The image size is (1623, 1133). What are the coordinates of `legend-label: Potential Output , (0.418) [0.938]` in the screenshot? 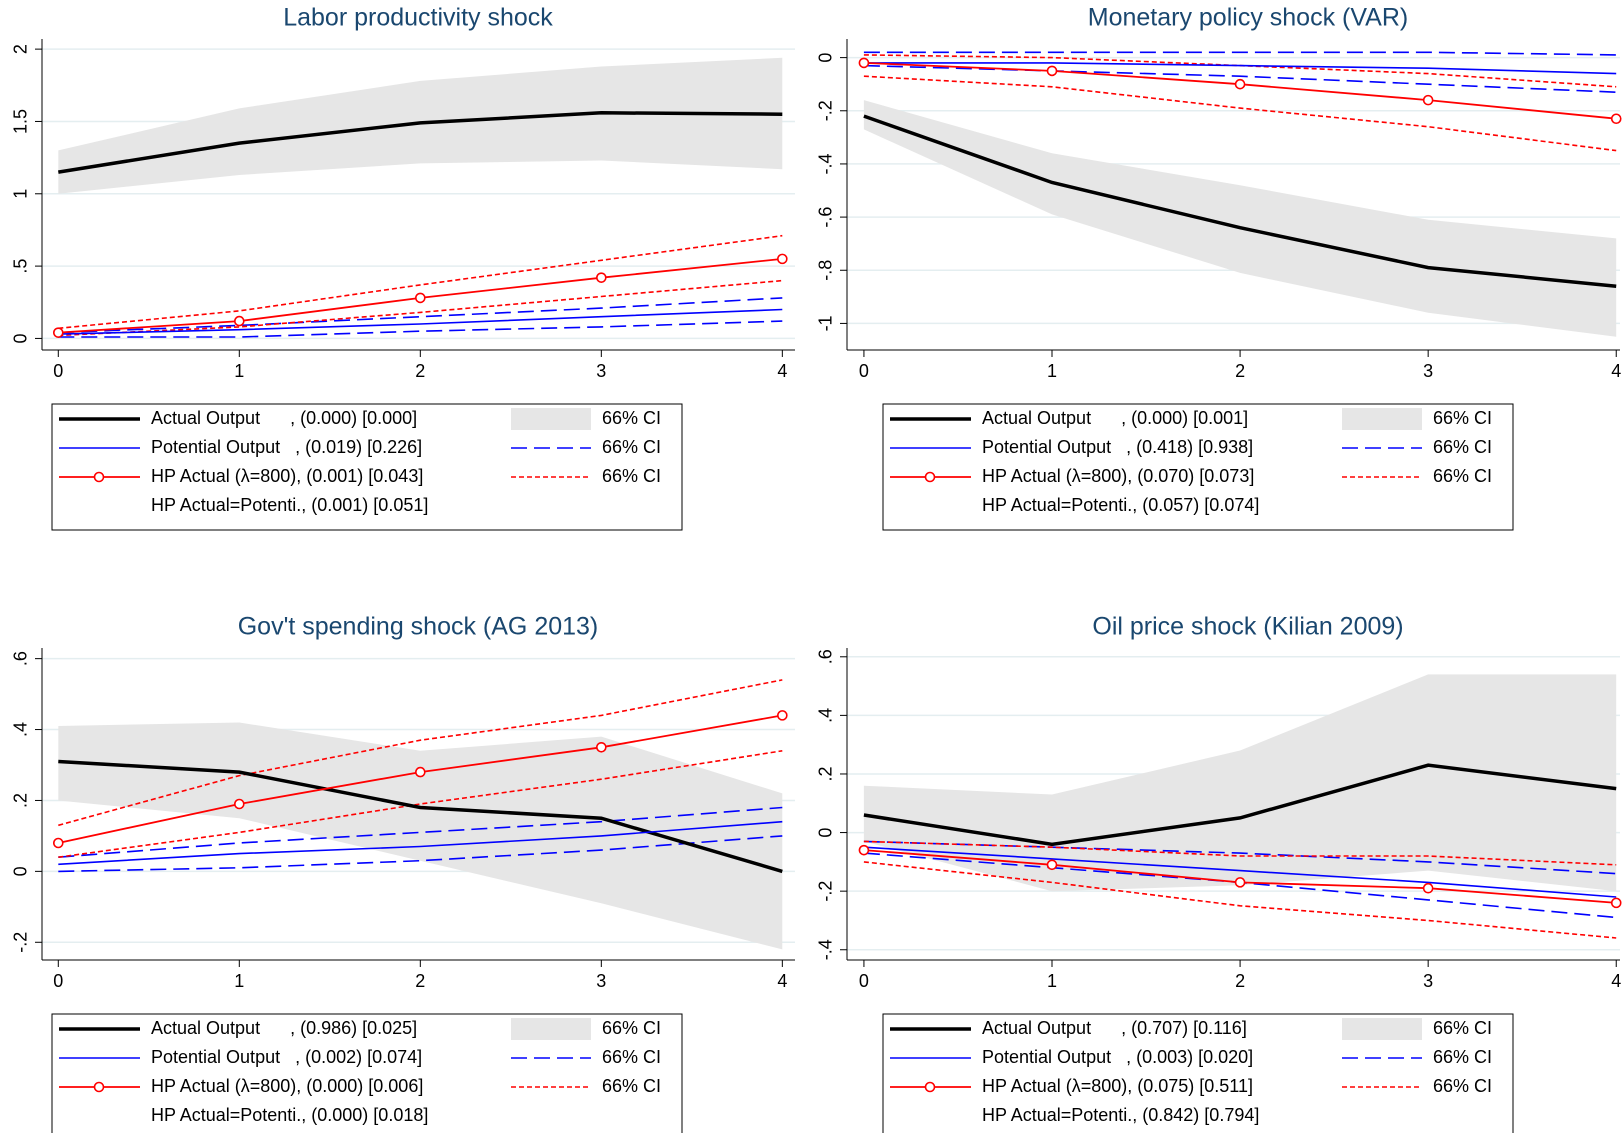 It's located at (1117, 447).